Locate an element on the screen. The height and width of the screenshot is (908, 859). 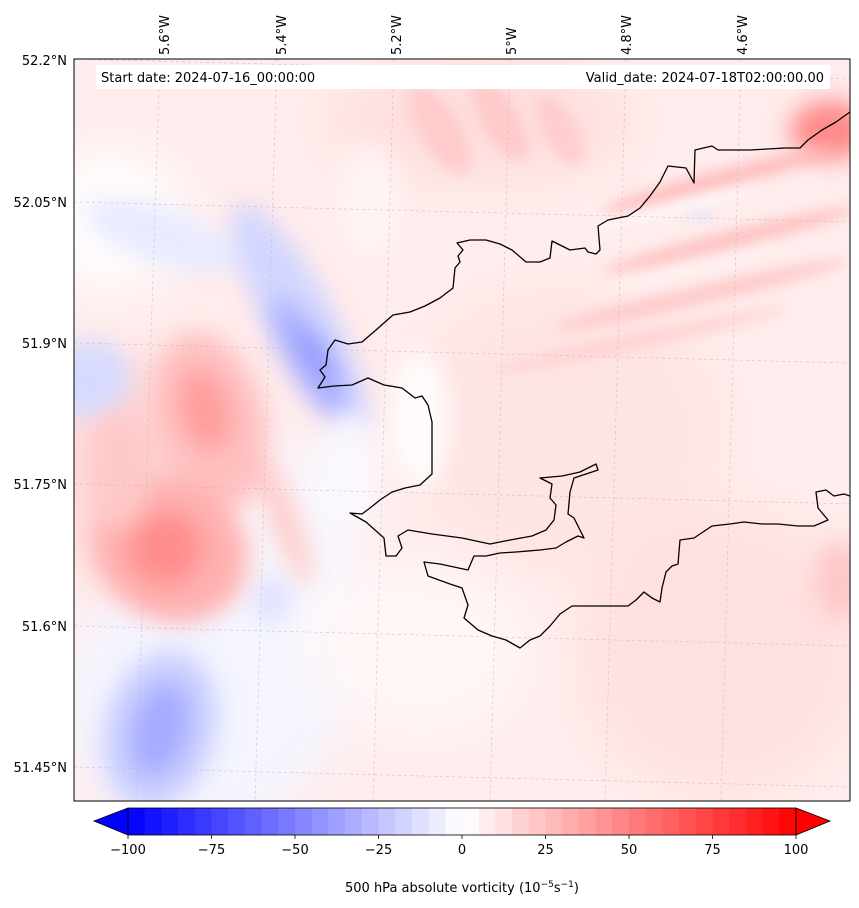
colorbar-tick-label: 0 is located at coordinates (462, 850).